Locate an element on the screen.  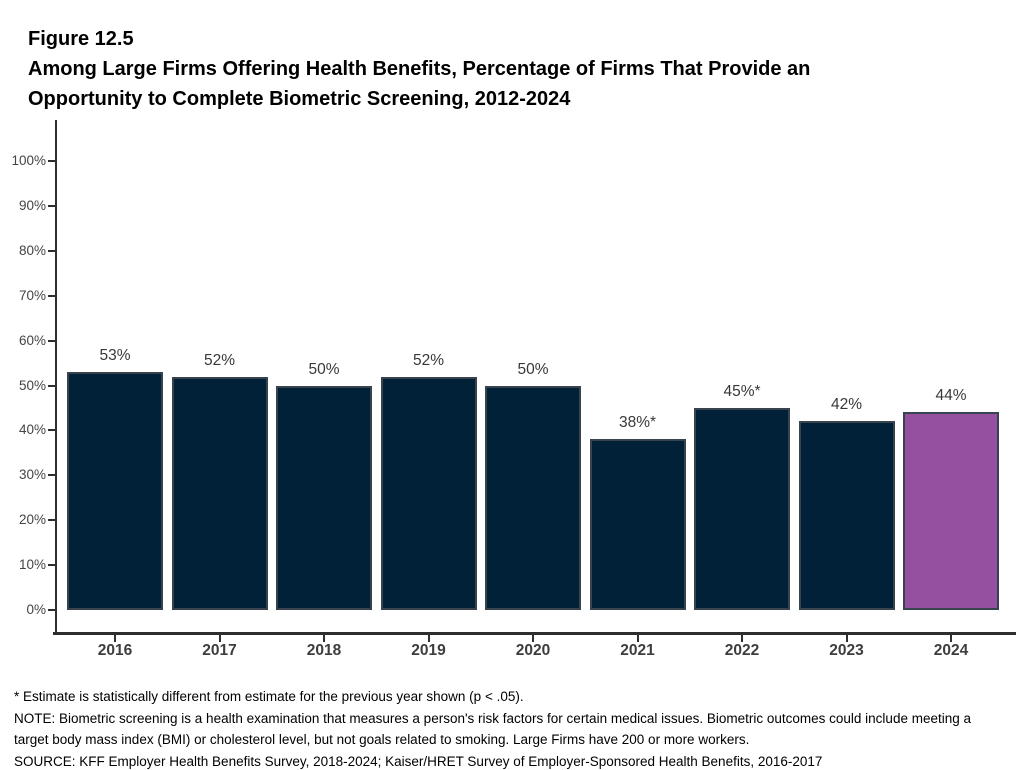
bar-2016 is located at coordinates (115, 491).